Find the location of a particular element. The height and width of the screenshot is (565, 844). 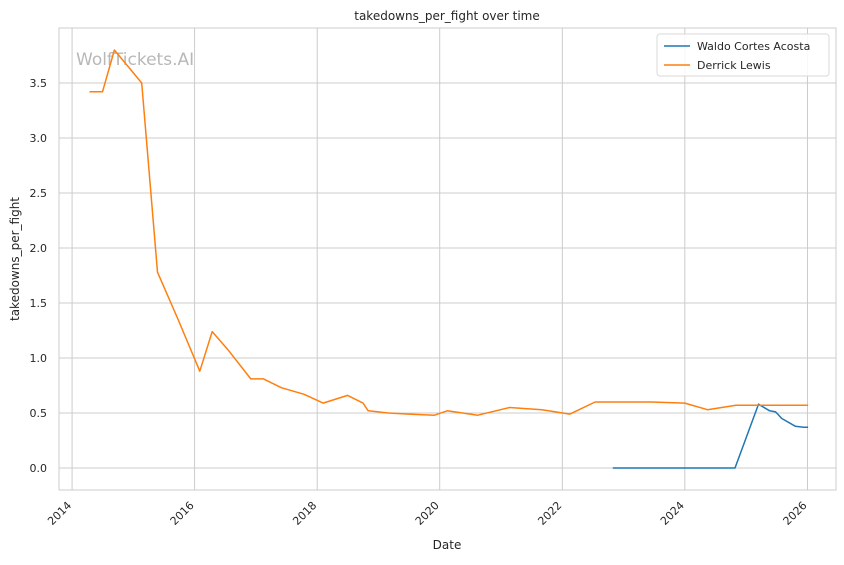

x-axis-label: Date is located at coordinates (447, 545).